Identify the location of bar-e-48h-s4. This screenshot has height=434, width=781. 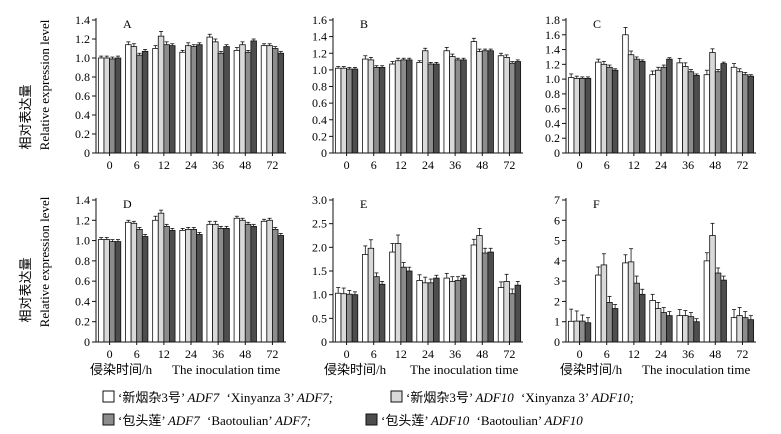
(490, 297).